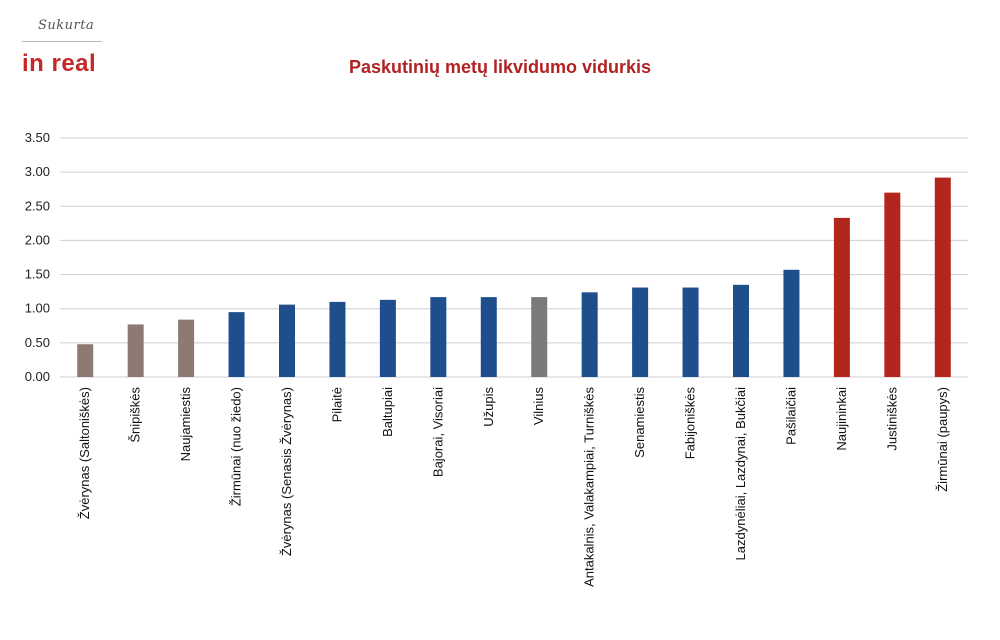 This screenshot has width=1000, height=640. What do you see at coordinates (37, 137) in the screenshot?
I see `y-tick-label: 3.50` at bounding box center [37, 137].